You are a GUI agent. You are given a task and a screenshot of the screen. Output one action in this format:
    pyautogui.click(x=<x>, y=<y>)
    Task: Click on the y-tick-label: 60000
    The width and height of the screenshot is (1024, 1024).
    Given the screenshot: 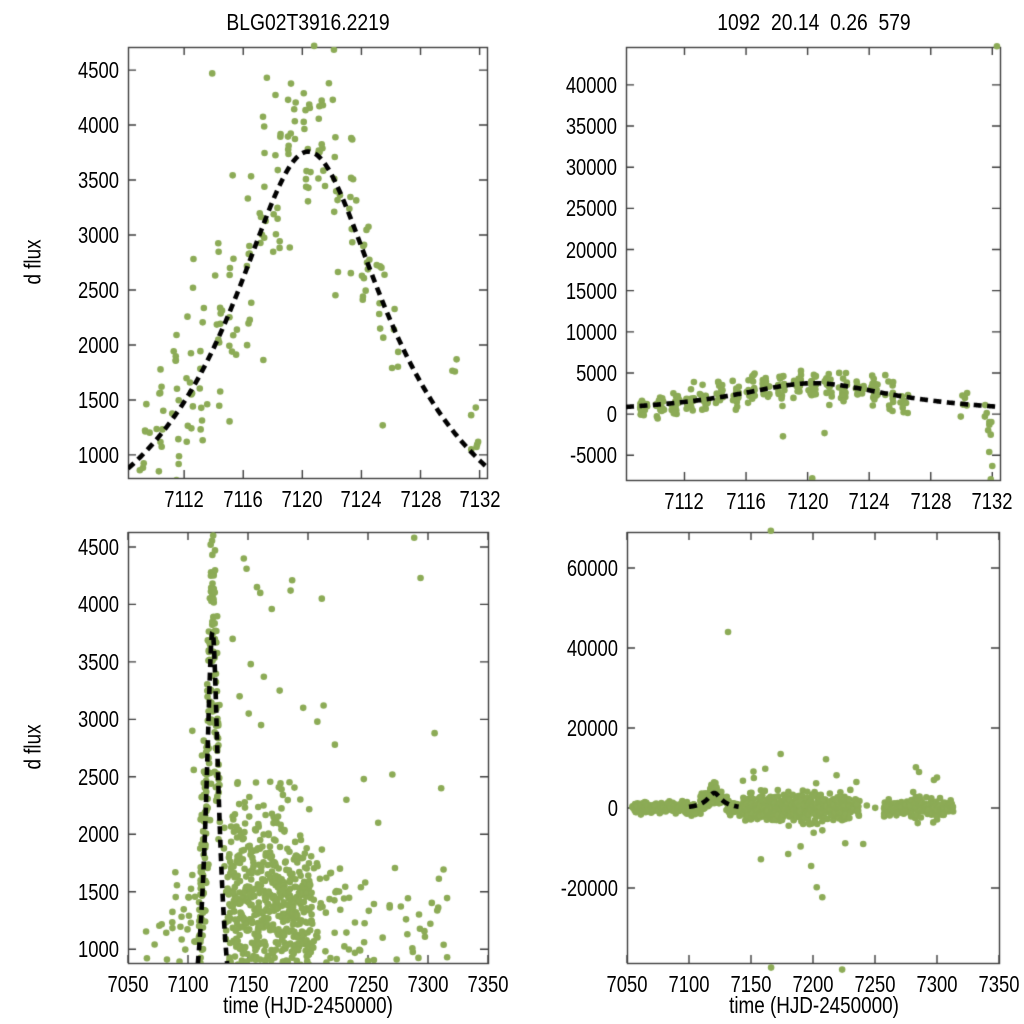 What is the action you would take?
    pyautogui.click(x=592, y=568)
    